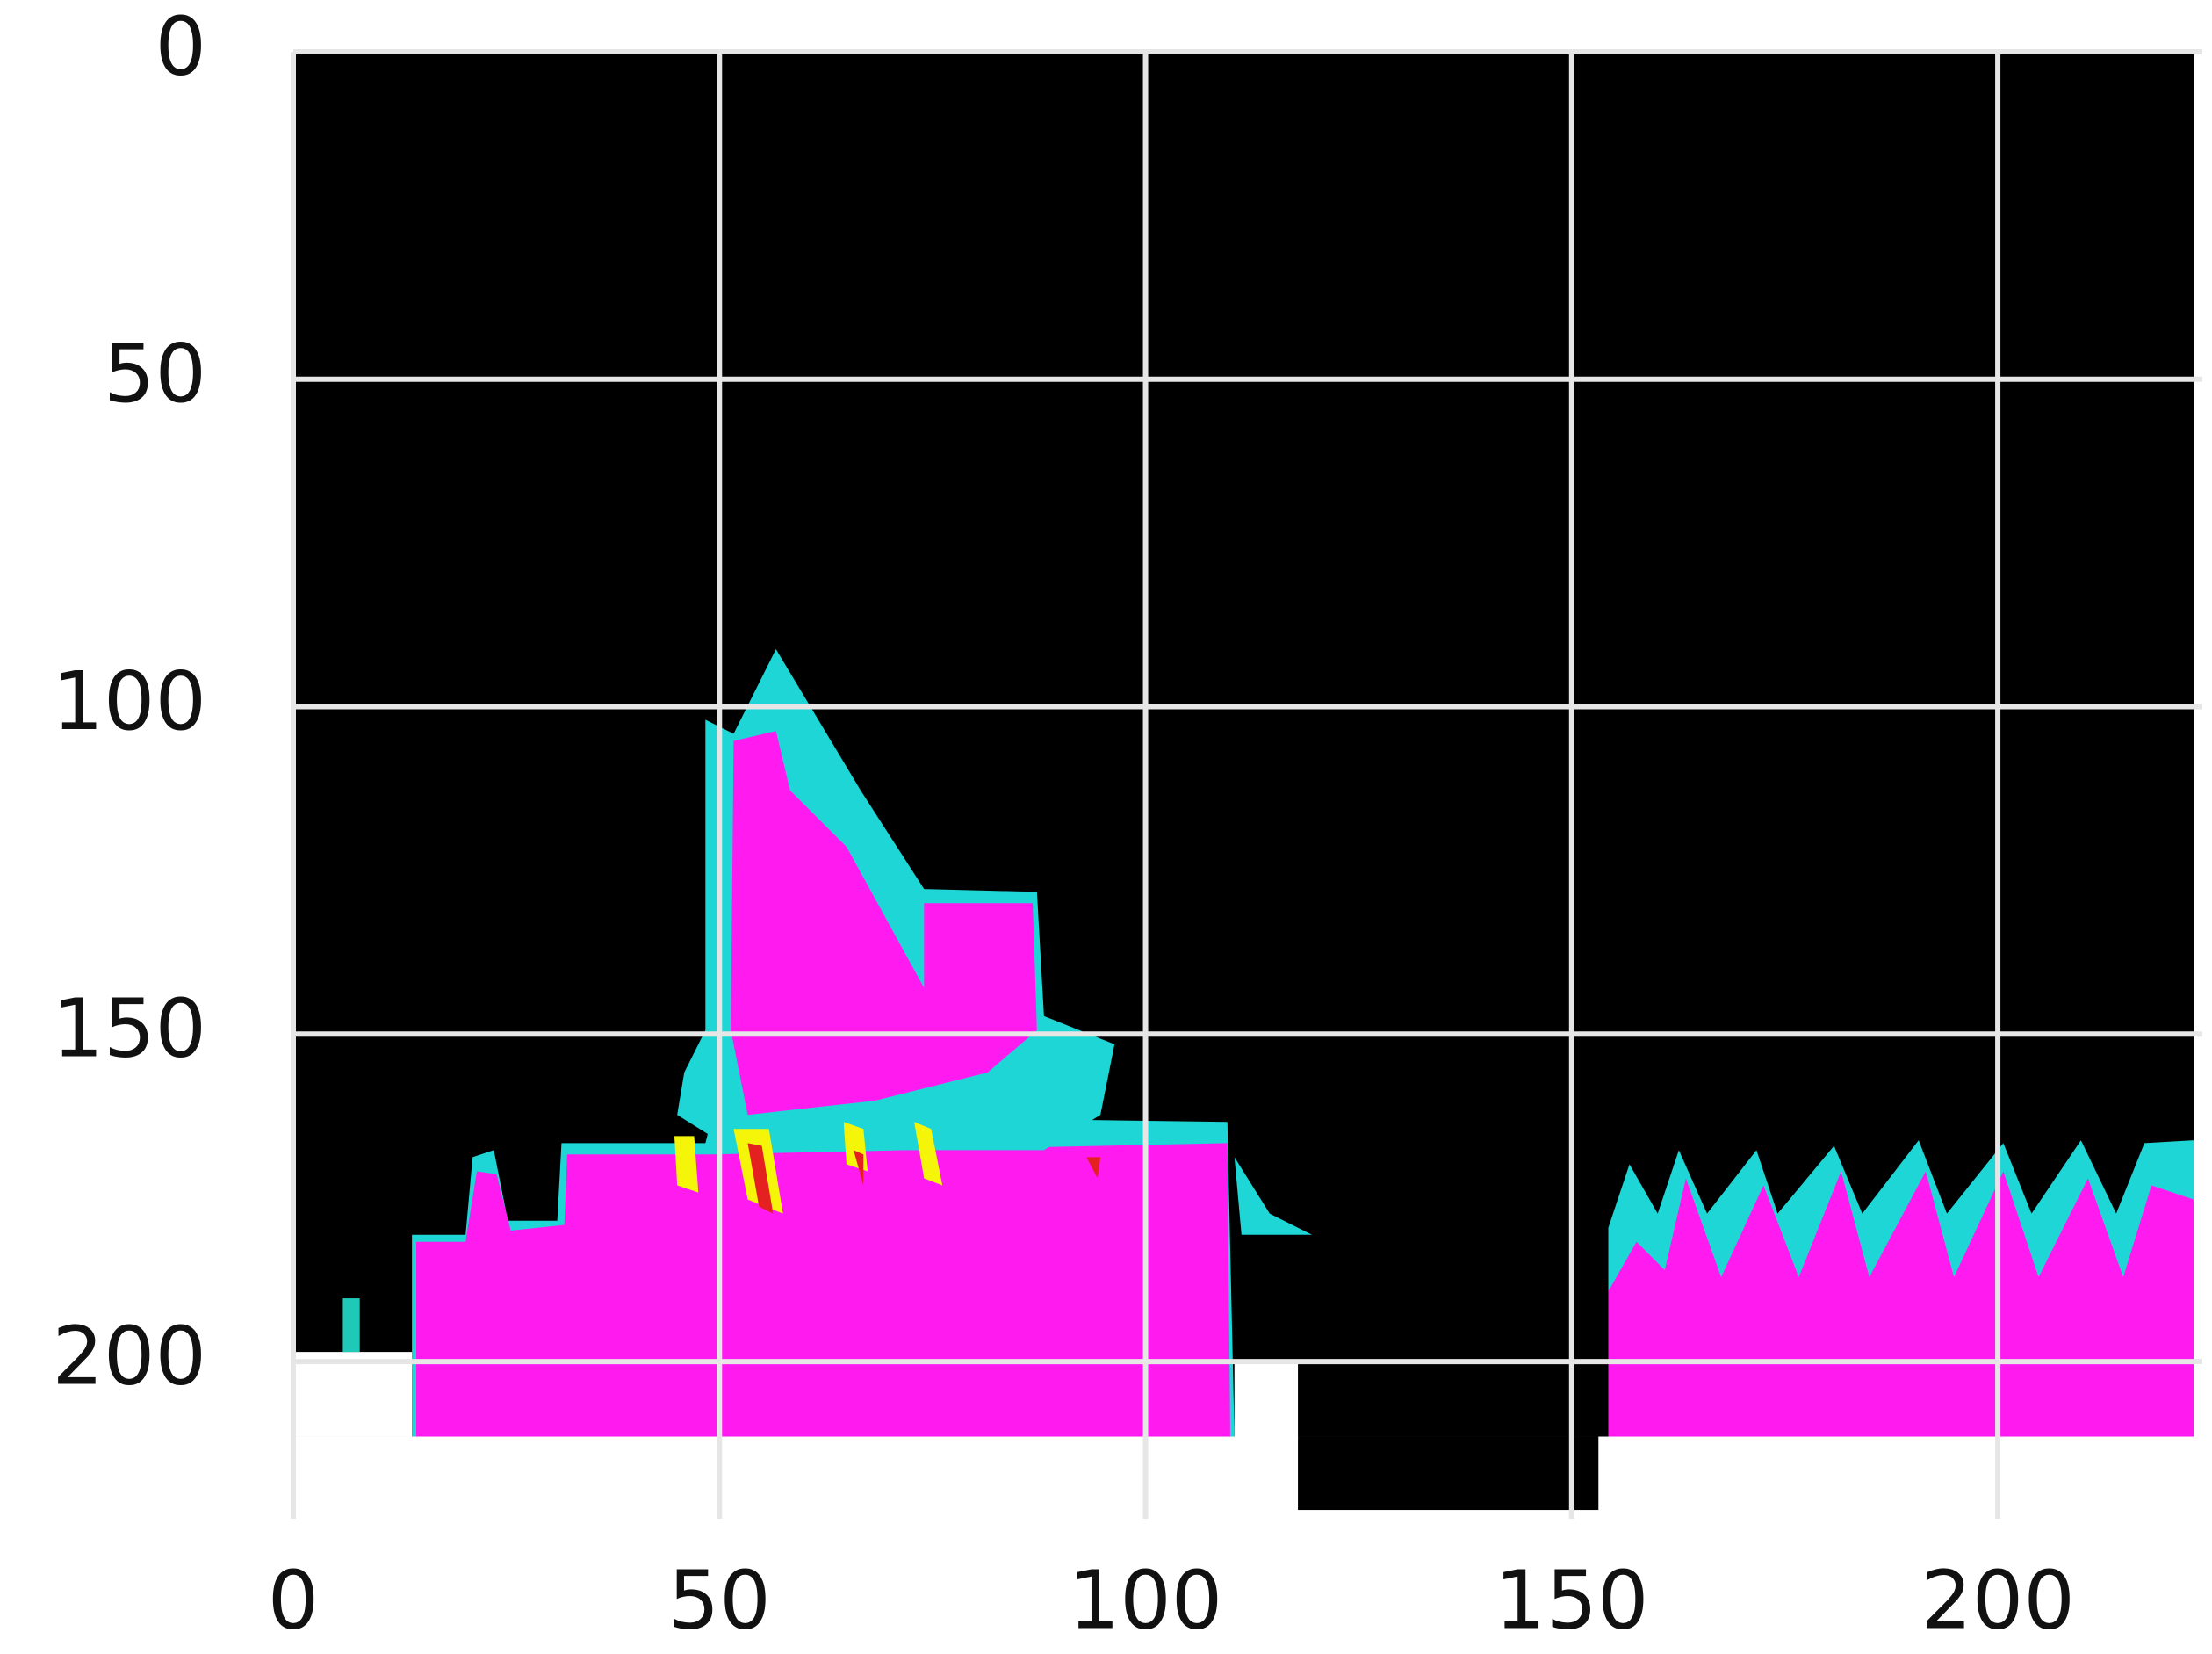  Describe the element at coordinates (1572, 1600) in the screenshot. I see `x-tick-label: 150` at that location.